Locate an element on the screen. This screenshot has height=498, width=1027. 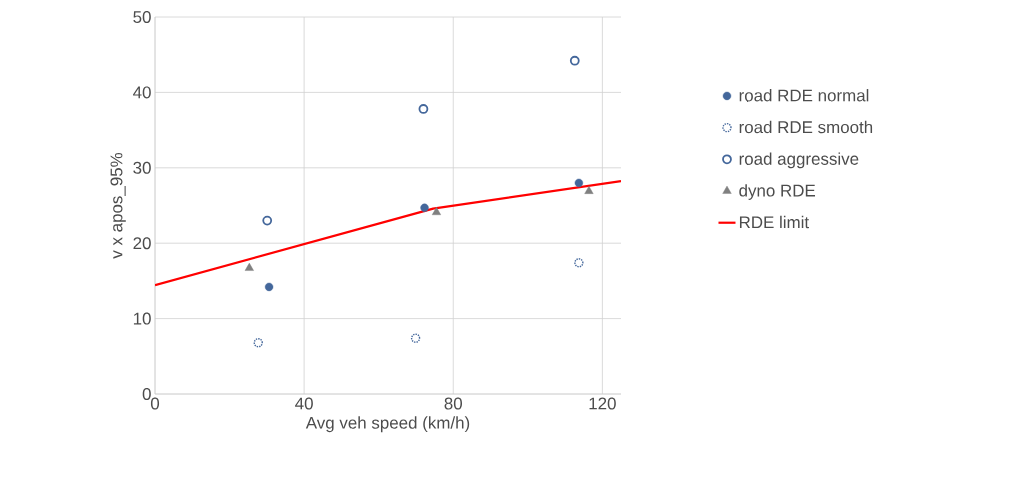
x-tick-label: 120 is located at coordinates (602, 403).